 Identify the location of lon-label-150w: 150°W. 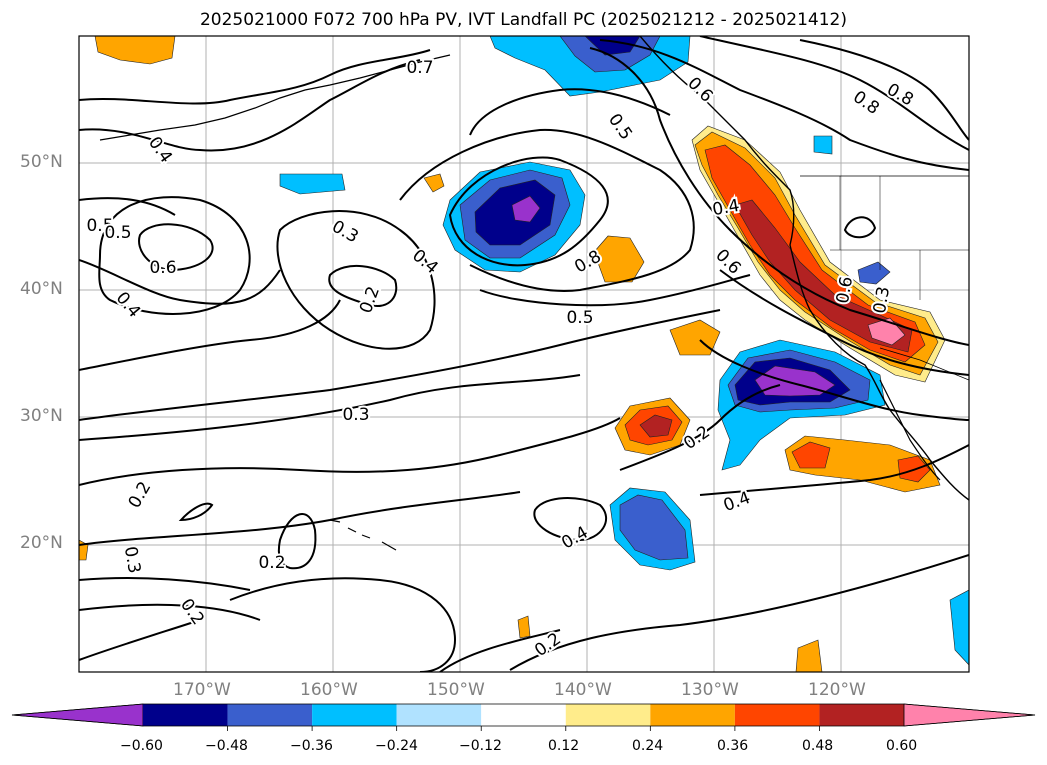
(456, 690).